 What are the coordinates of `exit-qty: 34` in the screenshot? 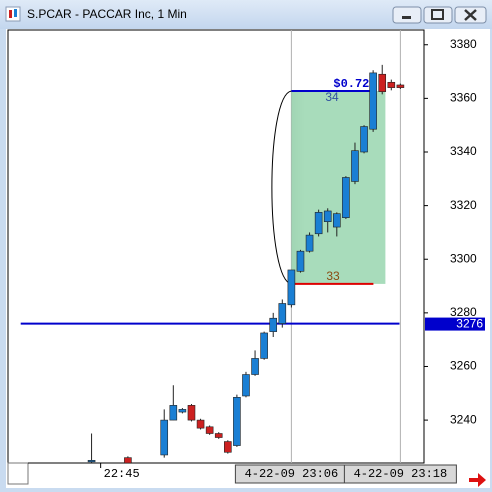 It's located at (332, 97).